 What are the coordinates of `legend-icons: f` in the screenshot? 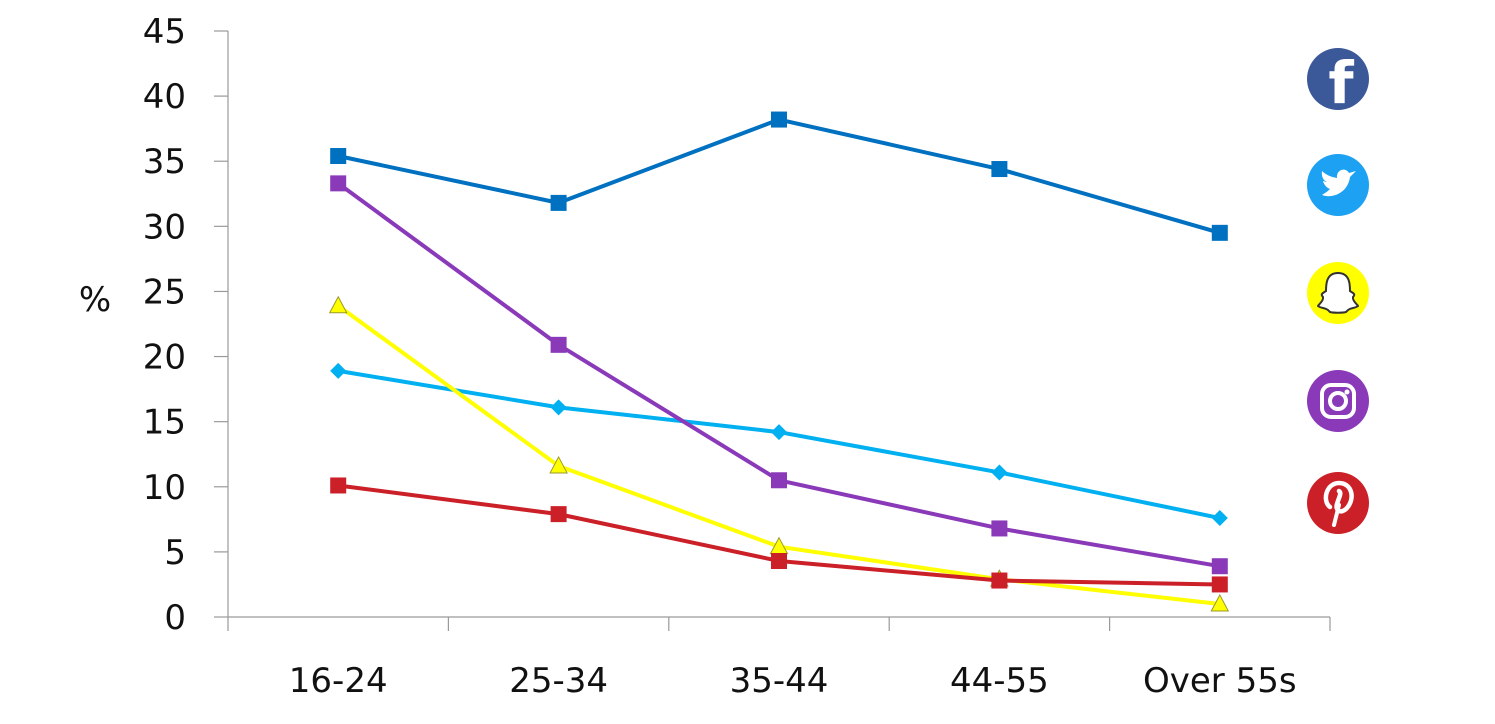 It's located at (1338, 291).